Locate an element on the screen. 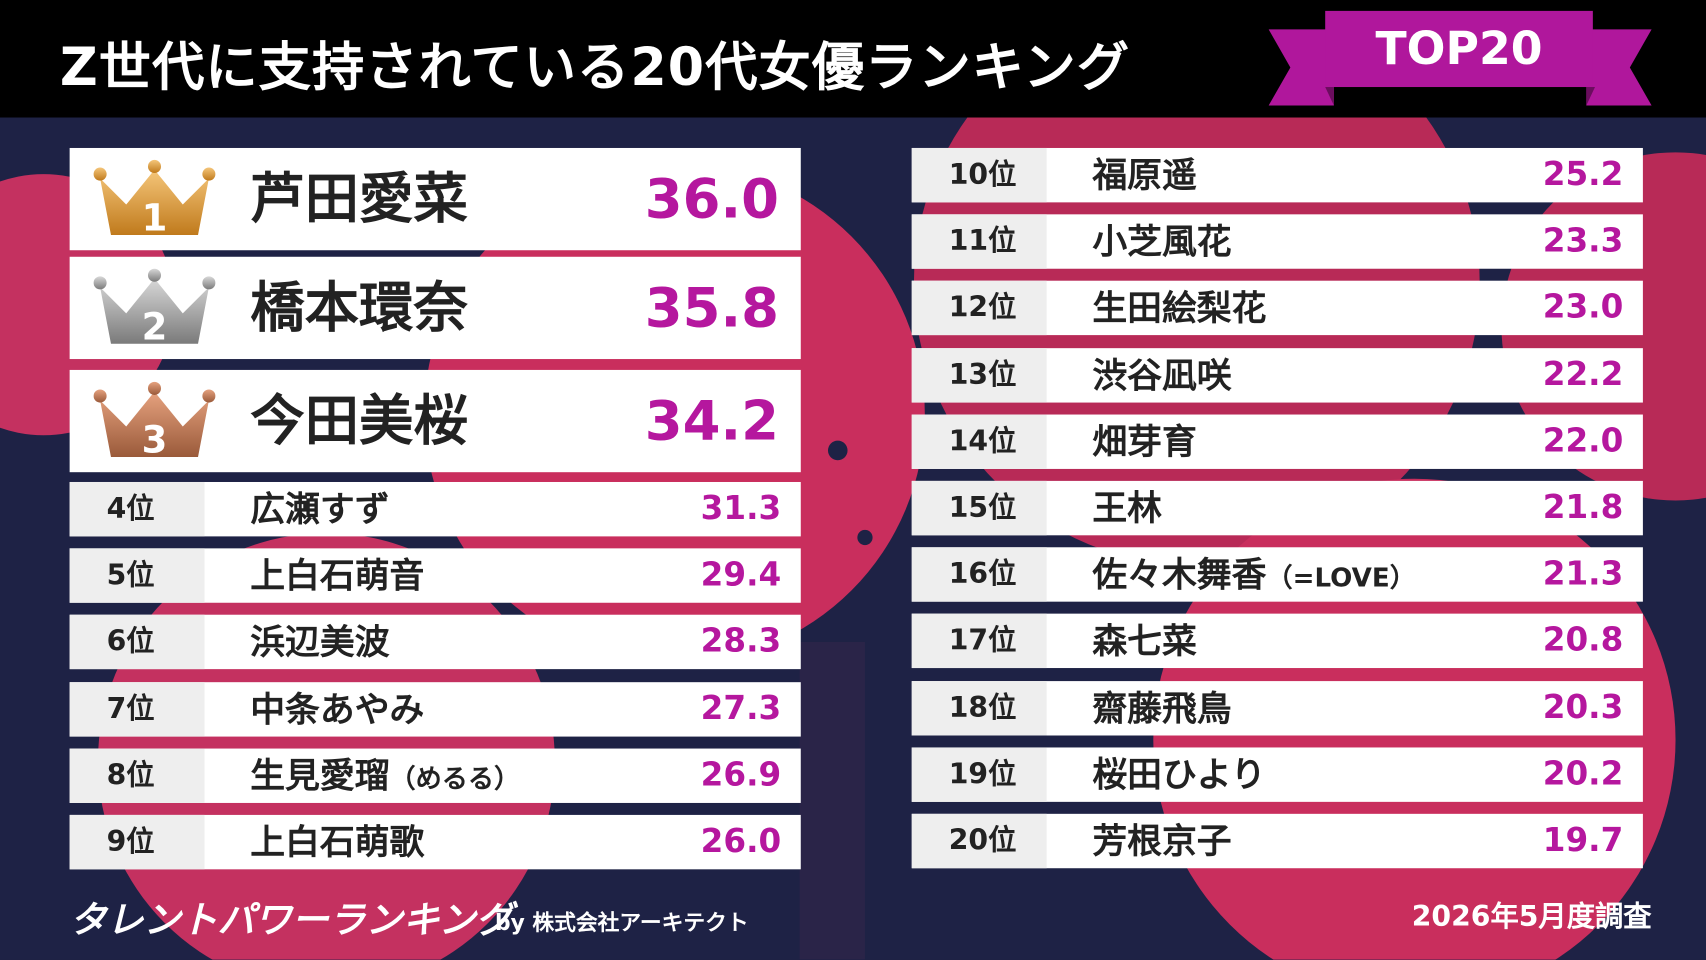 The width and height of the screenshot is (1706, 960). crown: 3 is located at coordinates (154, 421).